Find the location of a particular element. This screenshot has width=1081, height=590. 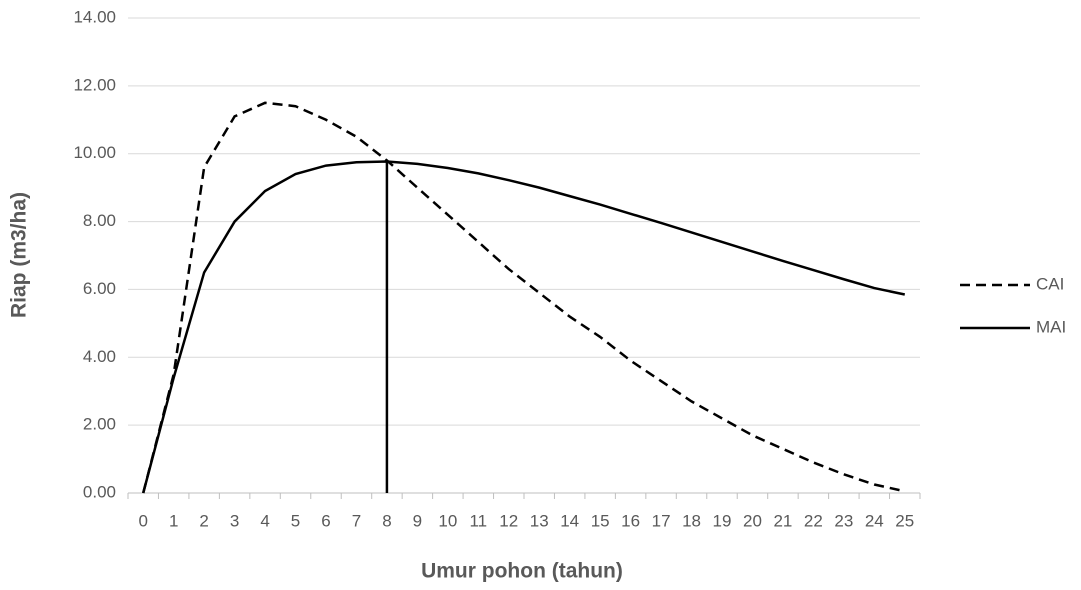

x-tick-label: 13 is located at coordinates (539, 520).